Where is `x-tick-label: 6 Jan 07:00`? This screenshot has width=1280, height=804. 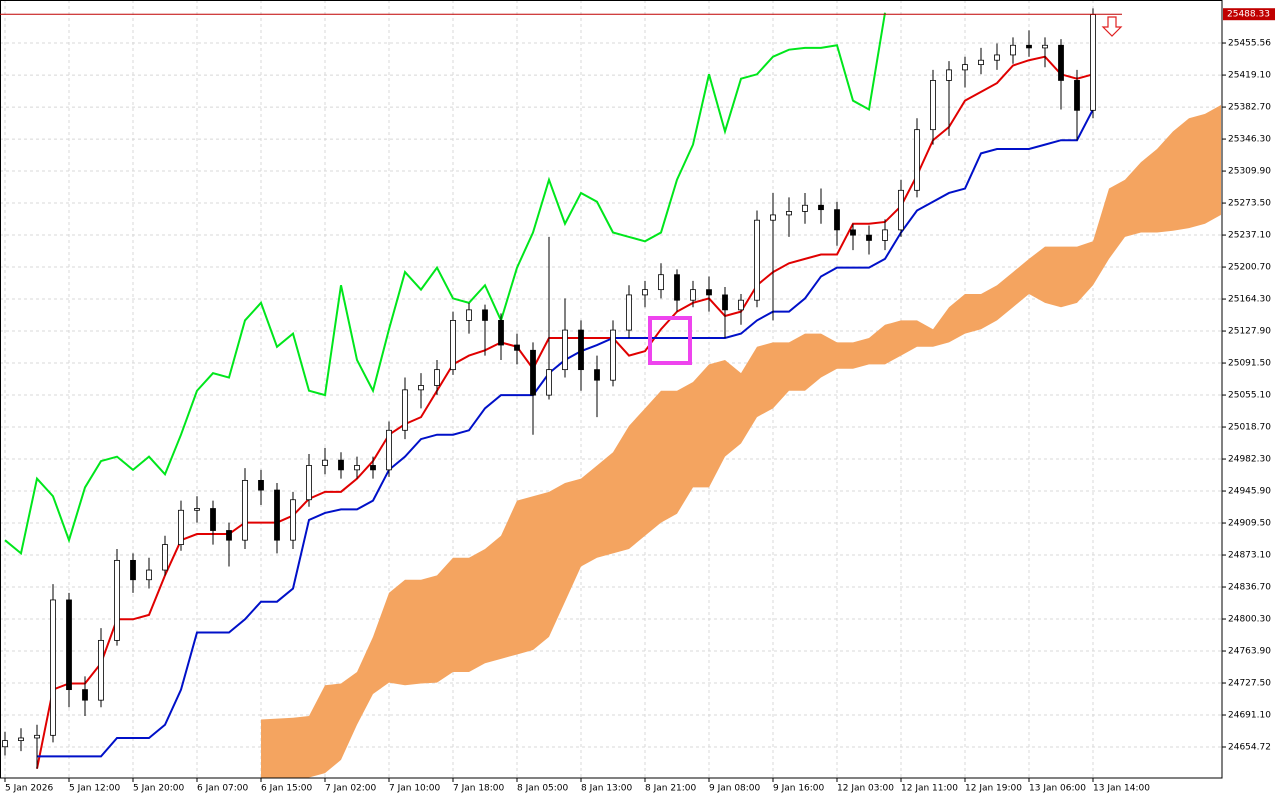
x-tick-label: 6 Jan 07:00 is located at coordinates (223, 789).